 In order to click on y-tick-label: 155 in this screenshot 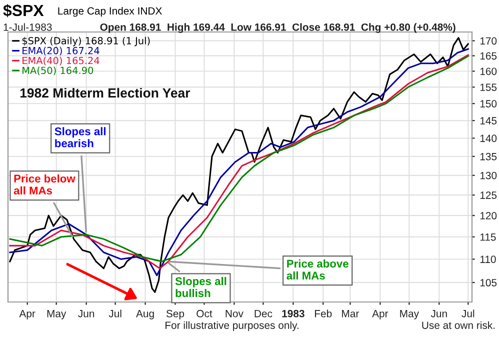, I will do `click(488, 87)`.